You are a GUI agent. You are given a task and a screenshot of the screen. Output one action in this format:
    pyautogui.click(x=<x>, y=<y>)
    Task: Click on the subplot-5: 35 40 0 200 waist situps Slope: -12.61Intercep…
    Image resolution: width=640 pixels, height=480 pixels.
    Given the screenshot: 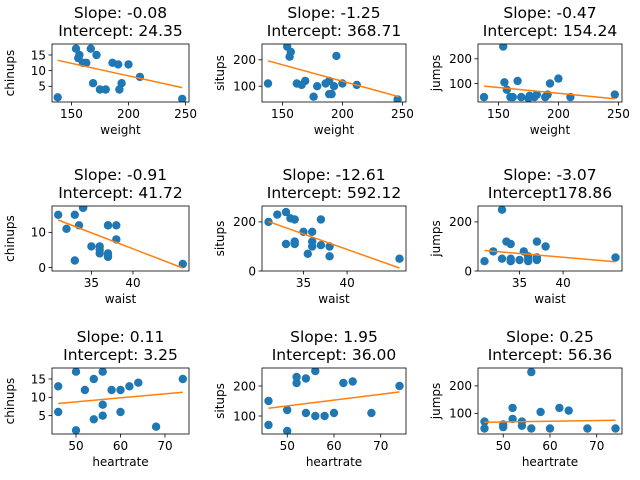 What is the action you would take?
    pyautogui.click(x=310, y=236)
    